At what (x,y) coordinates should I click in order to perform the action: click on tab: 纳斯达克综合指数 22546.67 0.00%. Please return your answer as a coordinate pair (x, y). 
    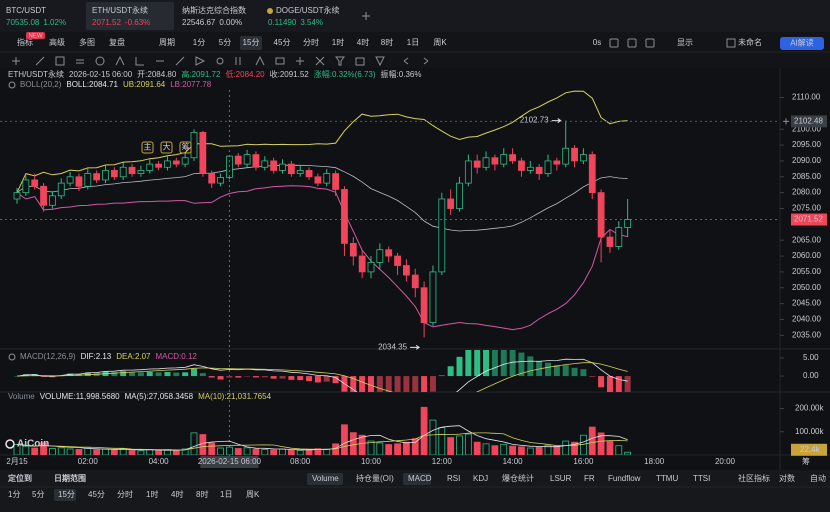
    Looking at the image, I should click on (214, 16).